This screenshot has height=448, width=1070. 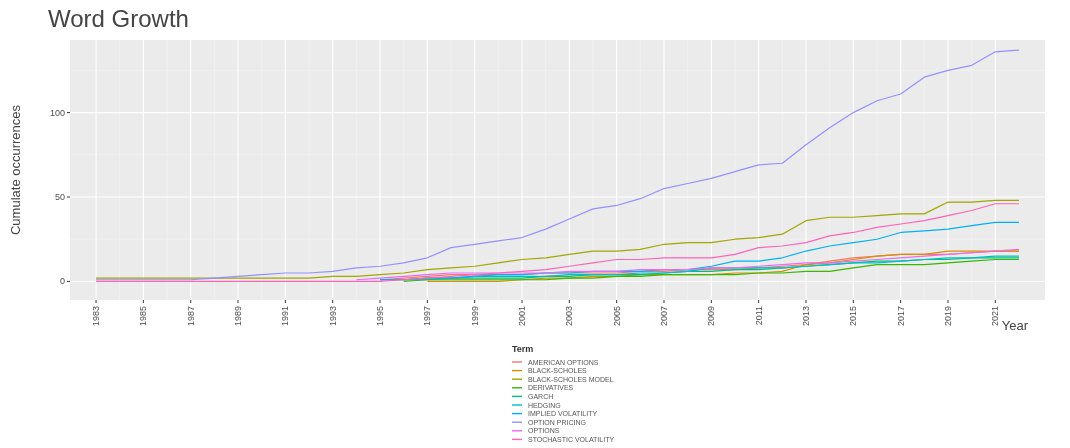 What do you see at coordinates (285, 316) in the screenshot?
I see `x-tick-label: 1991` at bounding box center [285, 316].